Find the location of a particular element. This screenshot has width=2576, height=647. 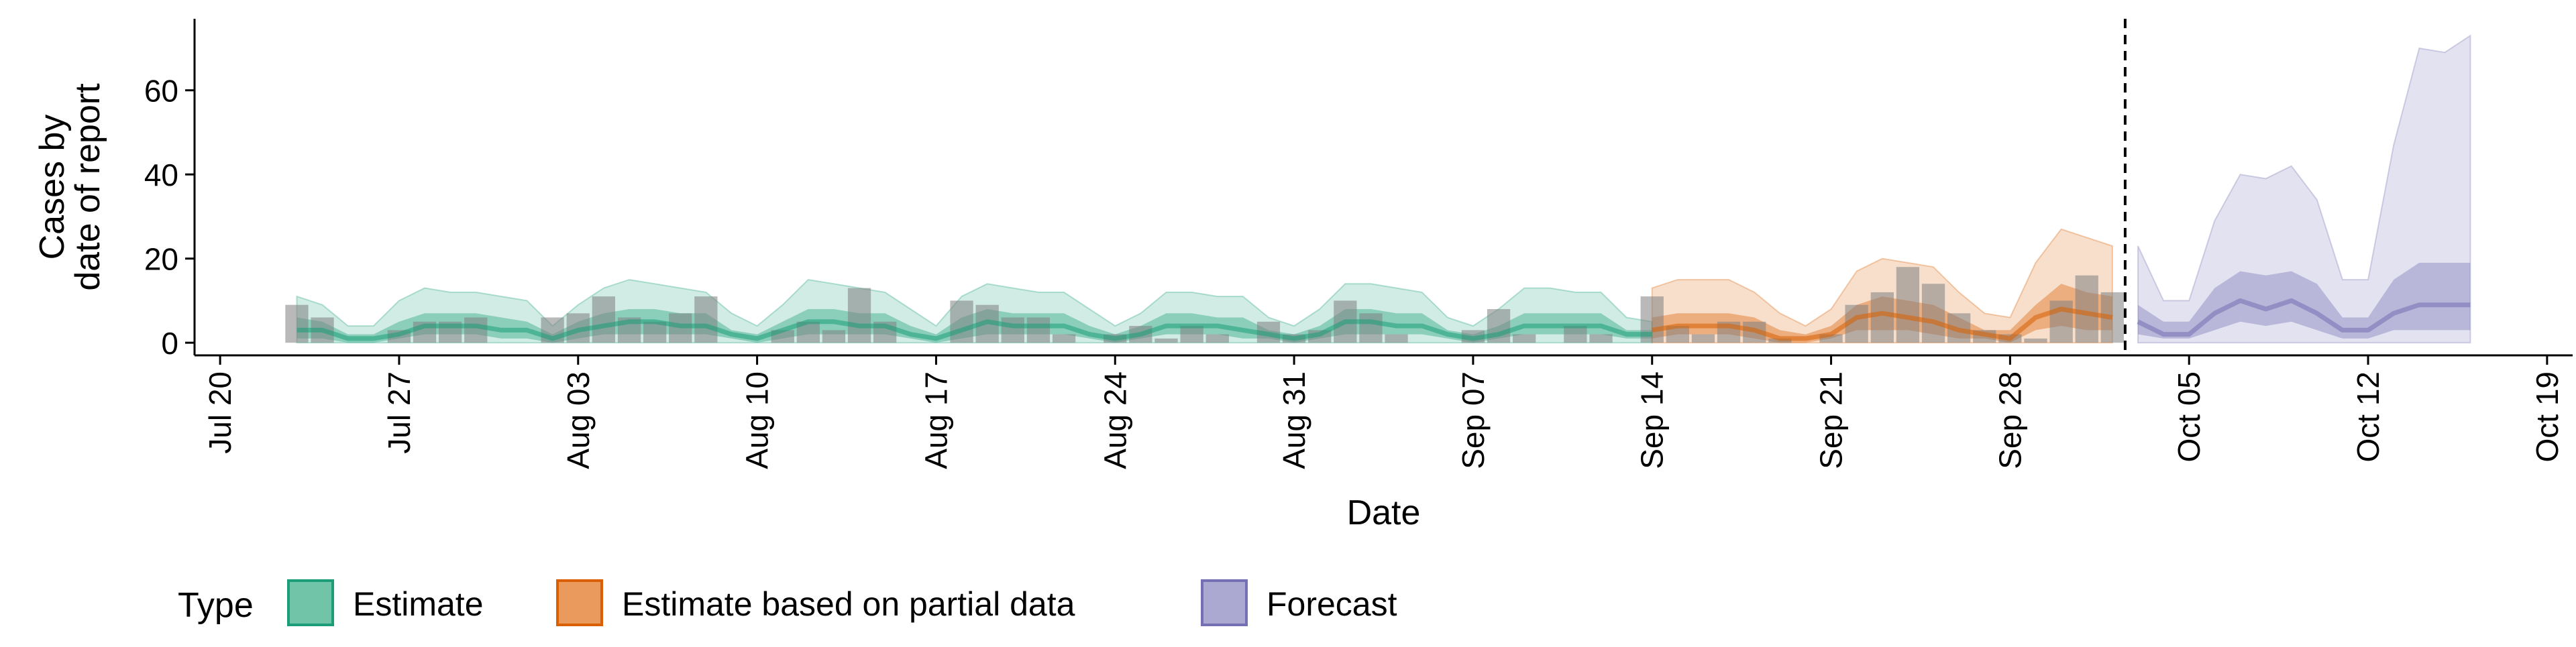

y-tick-label: 20 is located at coordinates (161, 259).